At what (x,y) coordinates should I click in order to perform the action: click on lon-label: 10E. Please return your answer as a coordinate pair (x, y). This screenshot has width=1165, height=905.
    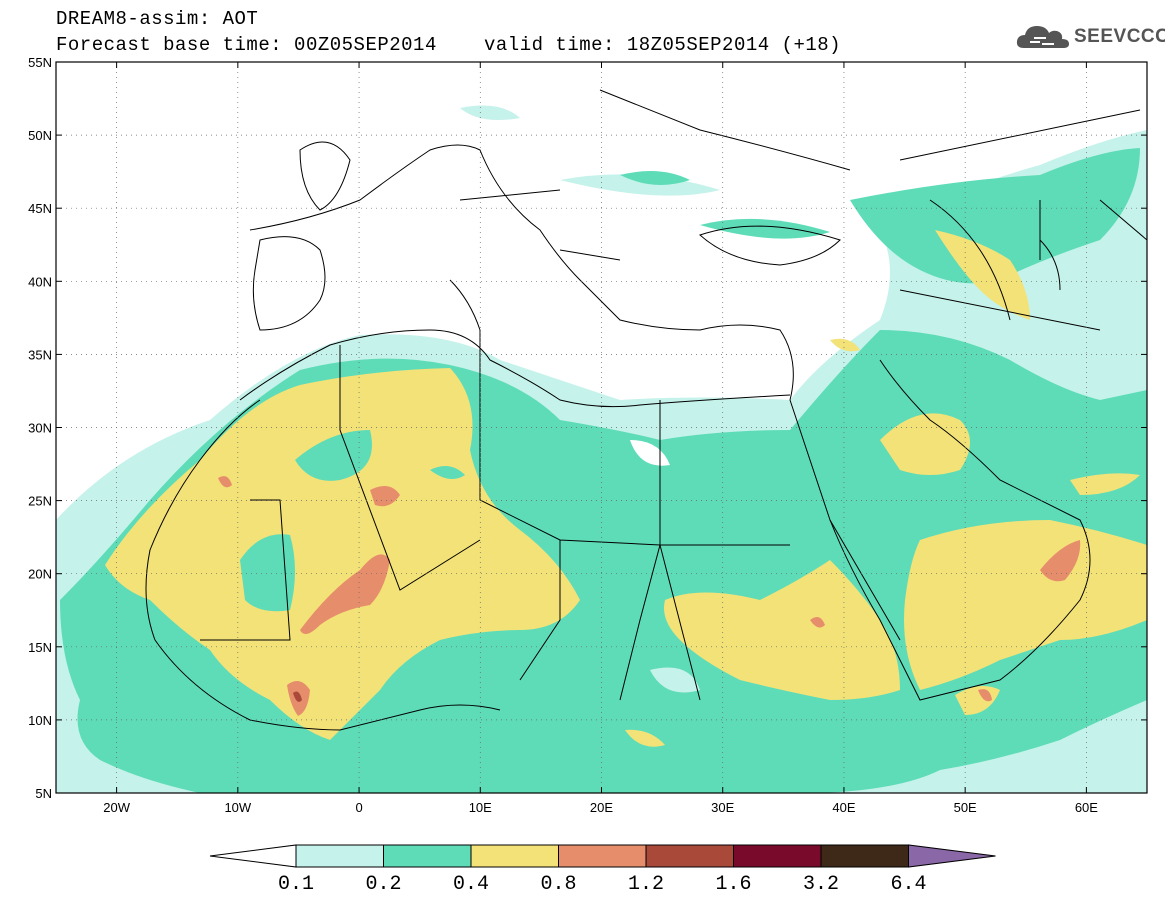
    Looking at the image, I should click on (480, 807).